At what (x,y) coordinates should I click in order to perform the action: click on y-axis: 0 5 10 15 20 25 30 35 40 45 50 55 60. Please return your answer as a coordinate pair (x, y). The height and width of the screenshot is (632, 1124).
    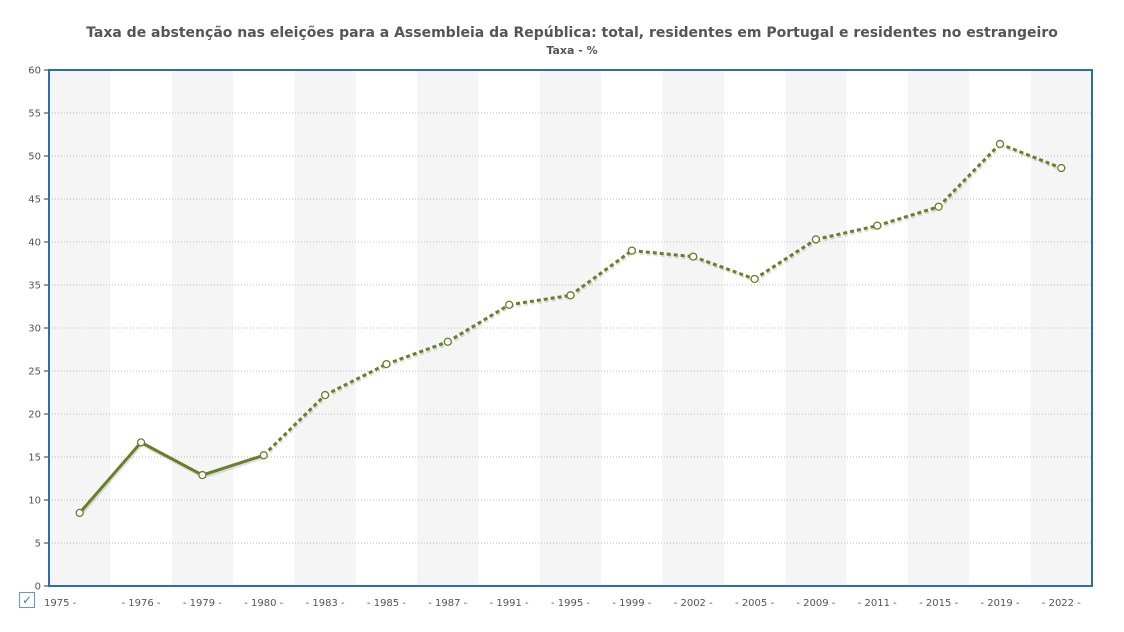
    Looking at the image, I should click on (38, 329).